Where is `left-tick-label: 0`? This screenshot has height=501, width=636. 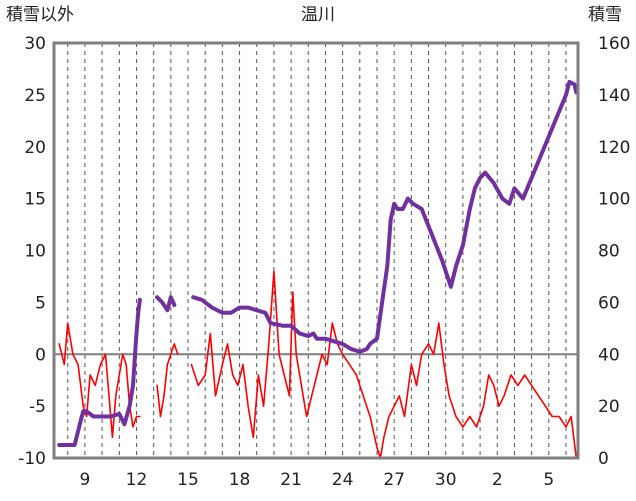 left-tick-label: 0 is located at coordinates (40, 355).